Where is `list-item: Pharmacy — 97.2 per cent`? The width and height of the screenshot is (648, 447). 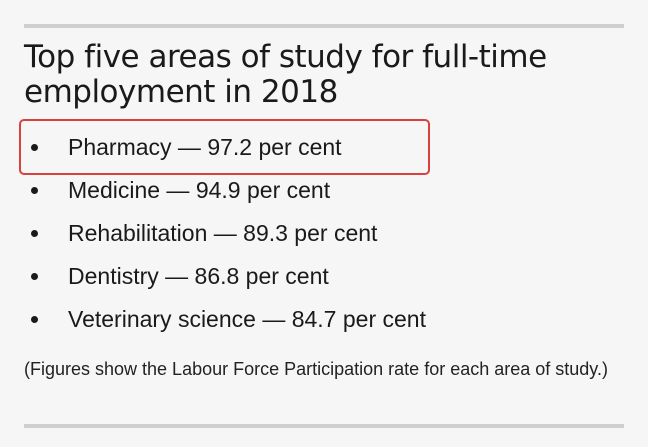 list-item: Pharmacy — 97.2 per cent is located at coordinates (213, 147).